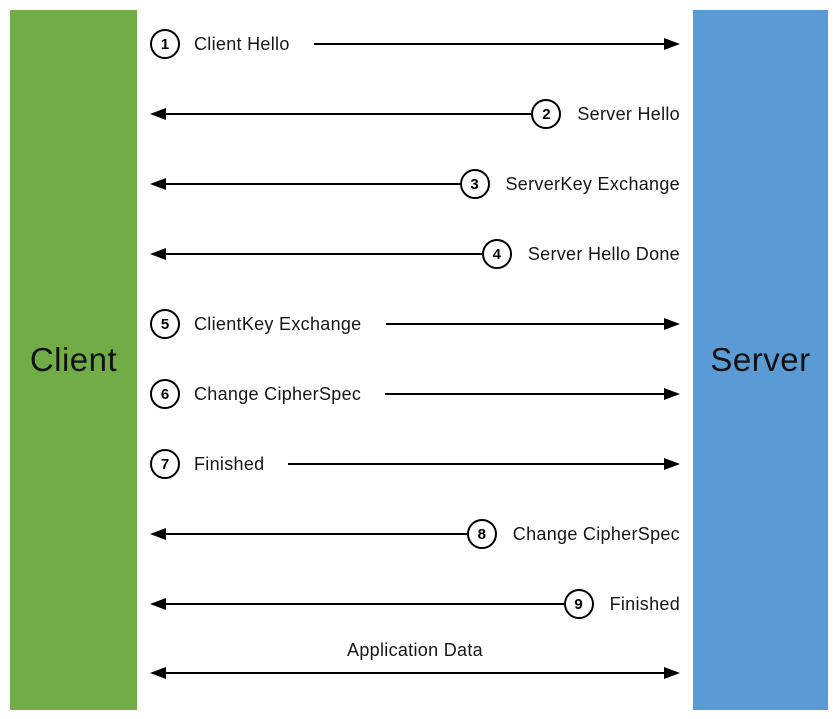 The height and width of the screenshot is (719, 839). I want to click on message-row-8: 8 Change CipherSpec, so click(415, 534).